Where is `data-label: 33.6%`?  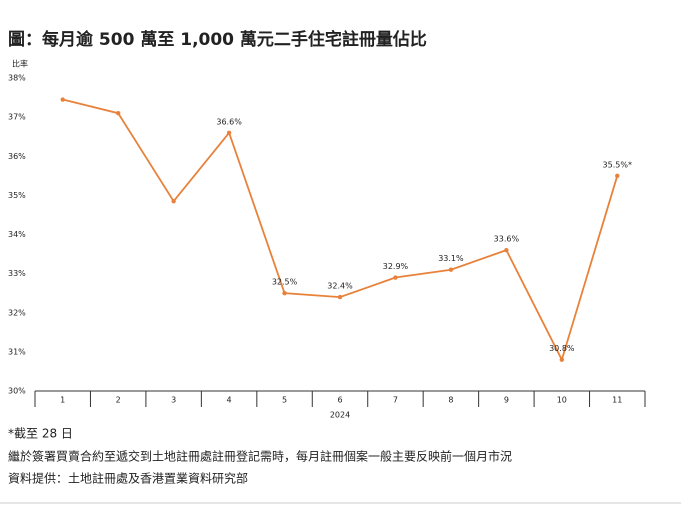 data-label: 33.6% is located at coordinates (507, 239).